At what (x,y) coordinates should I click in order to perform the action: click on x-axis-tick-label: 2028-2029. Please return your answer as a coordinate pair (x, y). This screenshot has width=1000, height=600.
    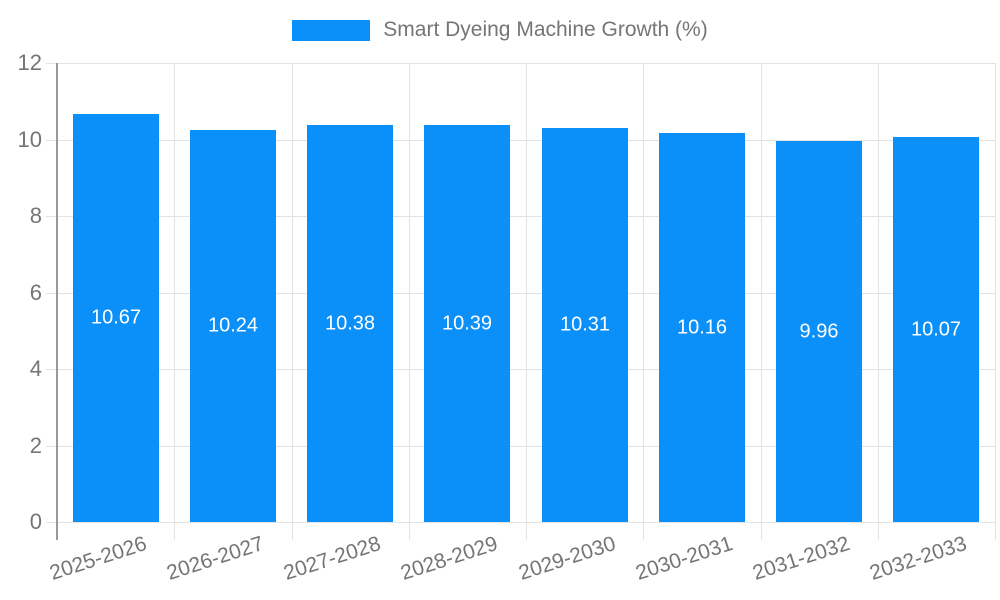
    Looking at the image, I should click on (449, 558).